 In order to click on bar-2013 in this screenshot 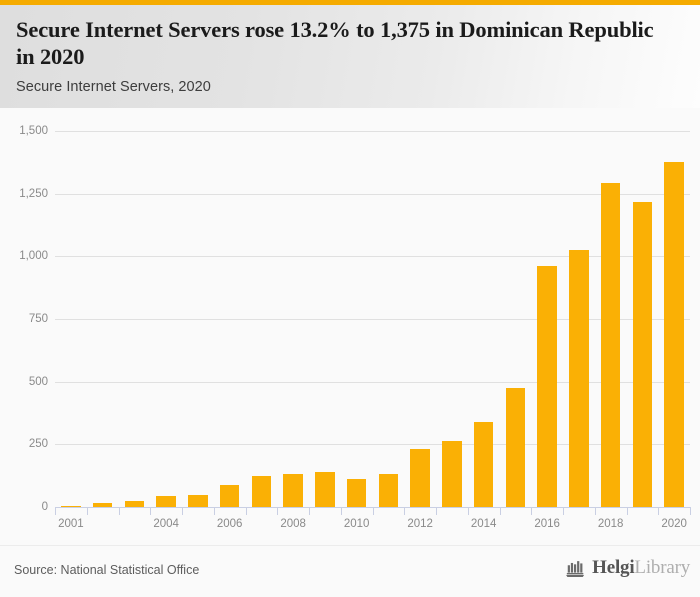, I will do `click(452, 474)`.